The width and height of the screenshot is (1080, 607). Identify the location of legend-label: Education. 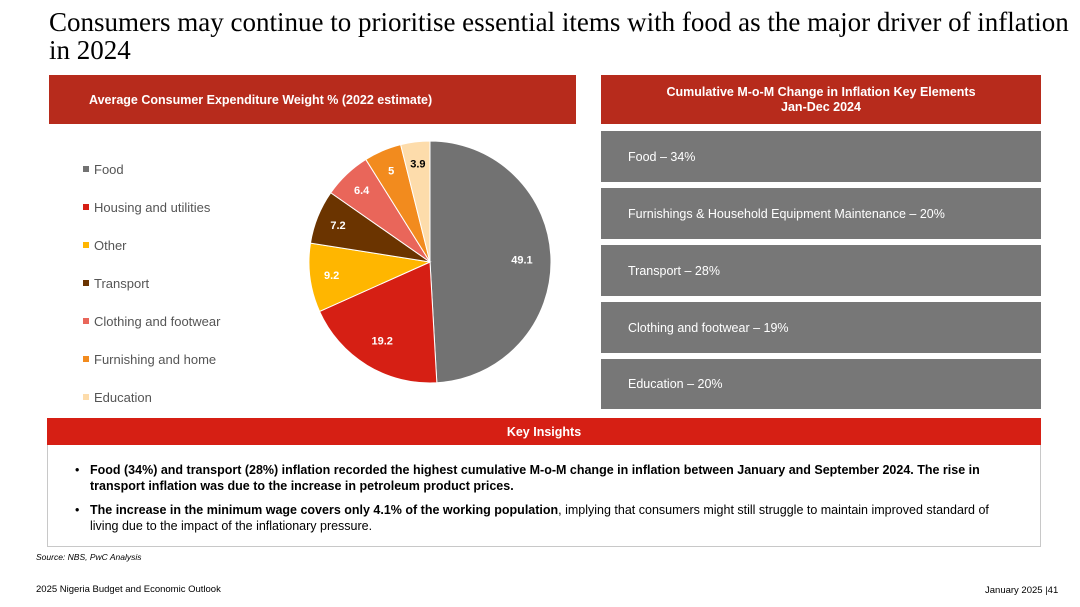
(123, 397).